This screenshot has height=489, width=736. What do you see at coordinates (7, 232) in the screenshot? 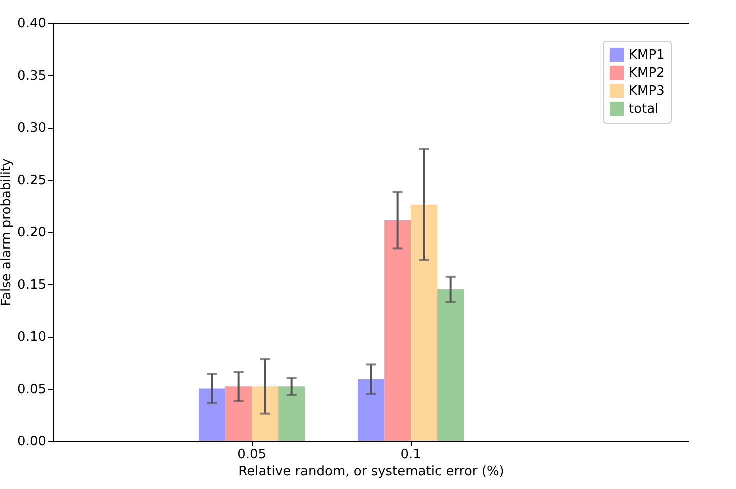
I see `y-axis-title: False alarm probability` at bounding box center [7, 232].